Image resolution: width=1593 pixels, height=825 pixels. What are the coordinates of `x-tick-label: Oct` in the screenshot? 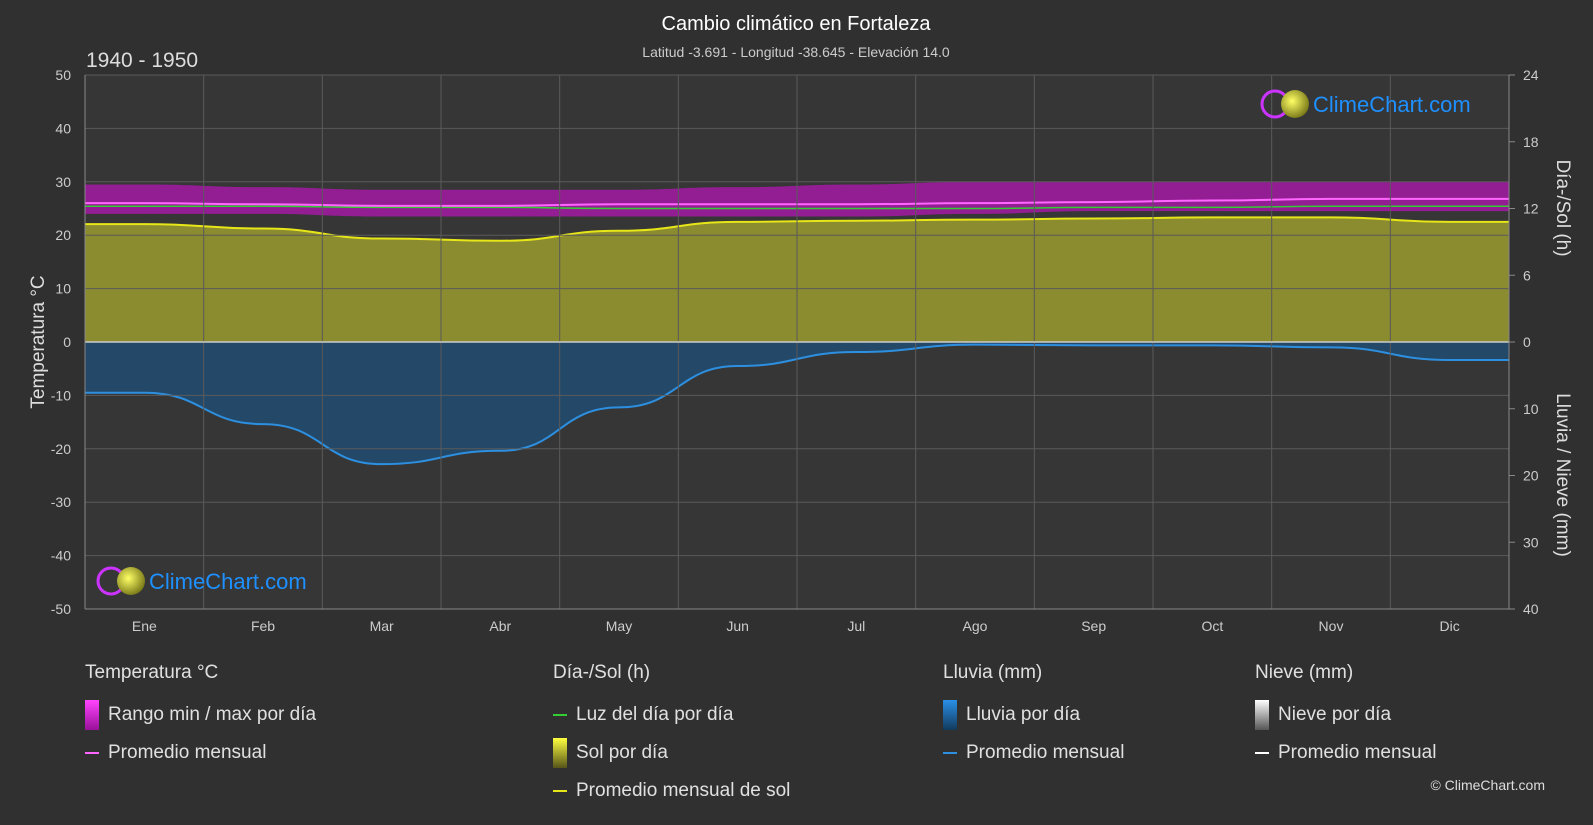 It's located at (1212, 626).